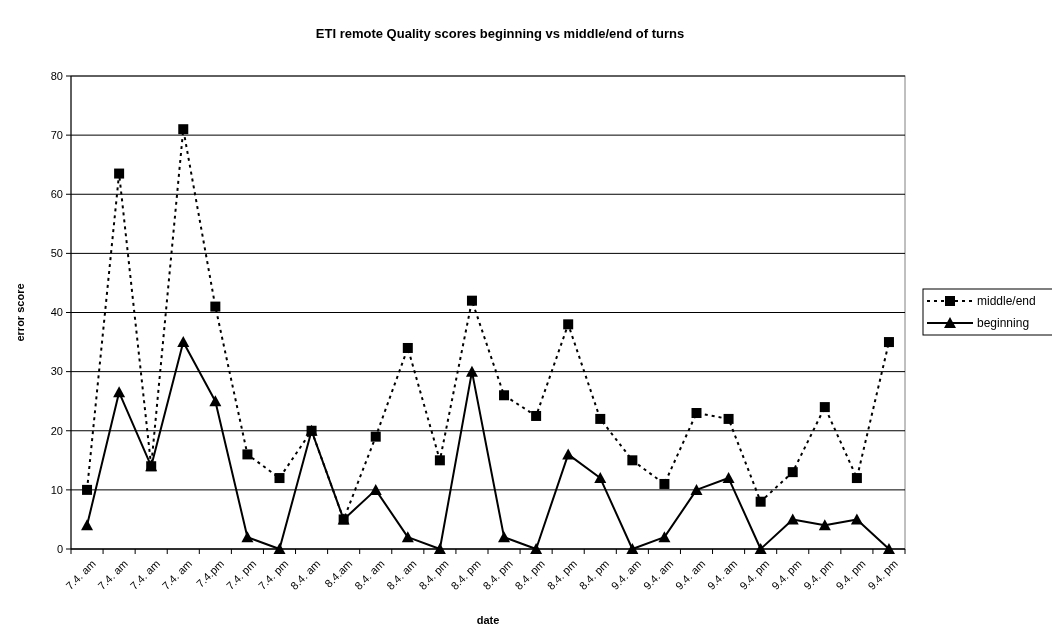 The width and height of the screenshot is (1052, 631). What do you see at coordinates (1003, 323) in the screenshot?
I see `legend-label: beginning` at bounding box center [1003, 323].